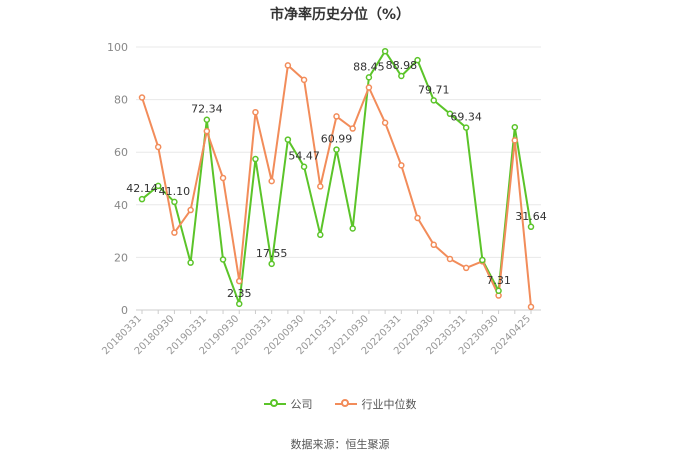 This screenshot has width=680, height=460. I want to click on chart-title: 市净率历史分位（%）, so click(340, 15).